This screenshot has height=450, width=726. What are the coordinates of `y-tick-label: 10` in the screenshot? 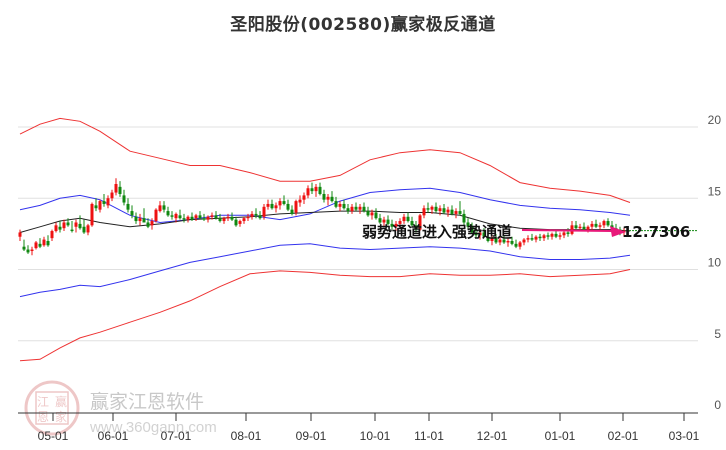 It's located at (715, 263).